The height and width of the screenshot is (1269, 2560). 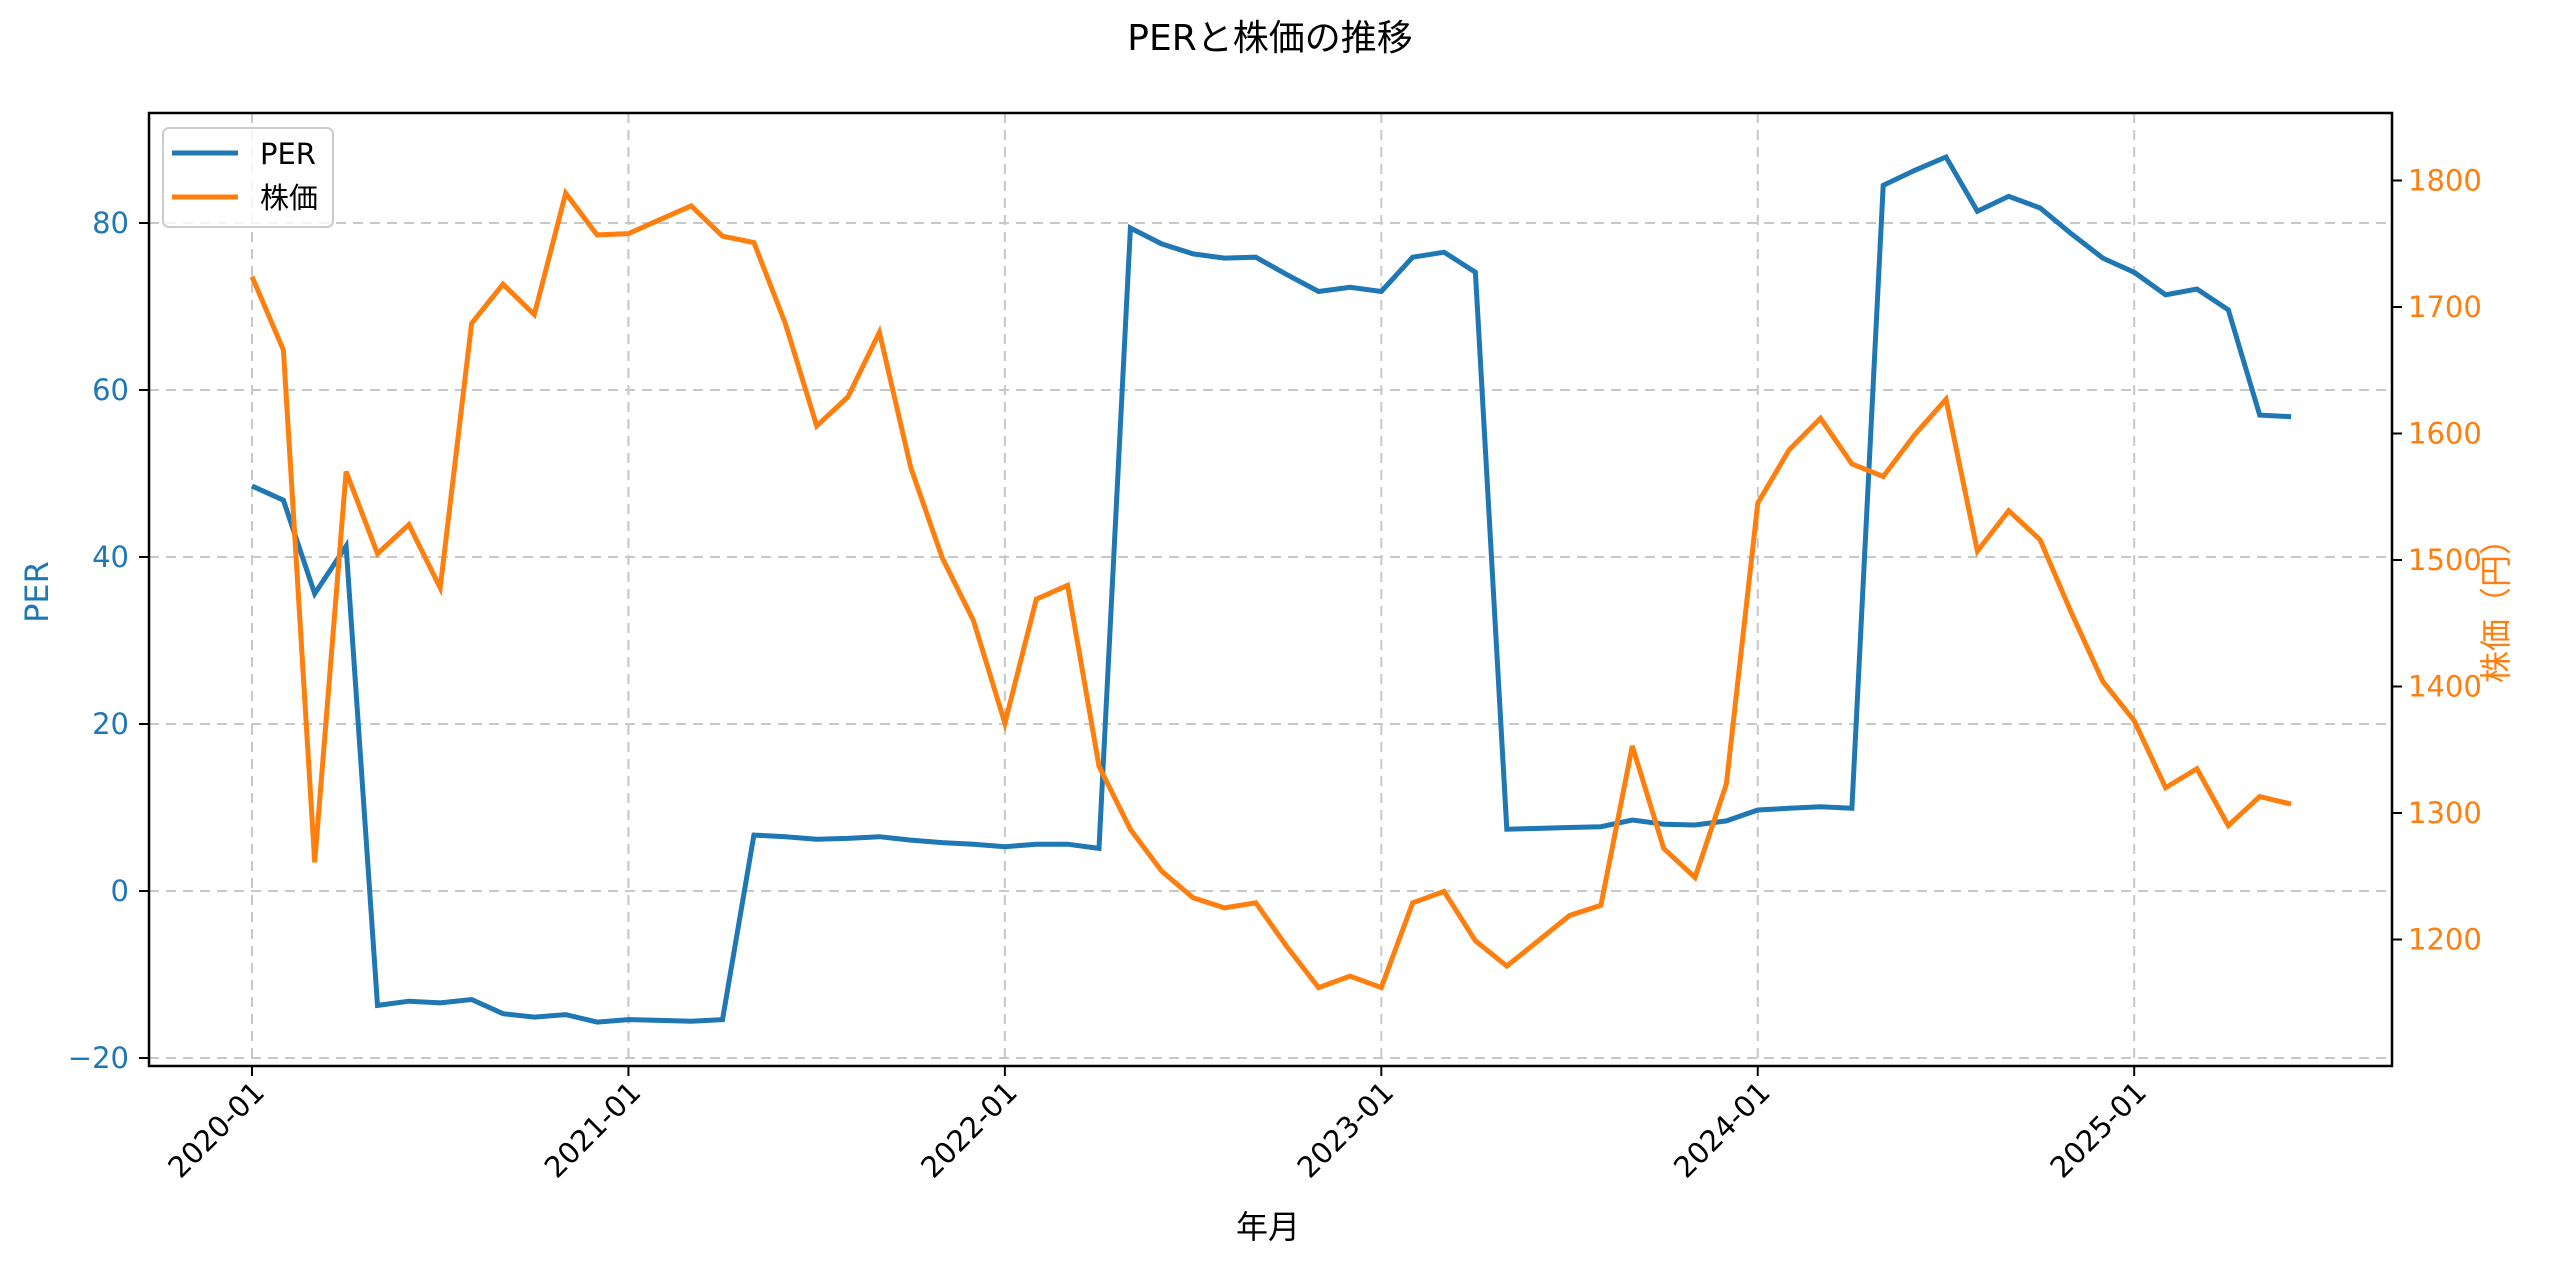 I want to click on legend-per-label: PER, so click(x=288, y=154).